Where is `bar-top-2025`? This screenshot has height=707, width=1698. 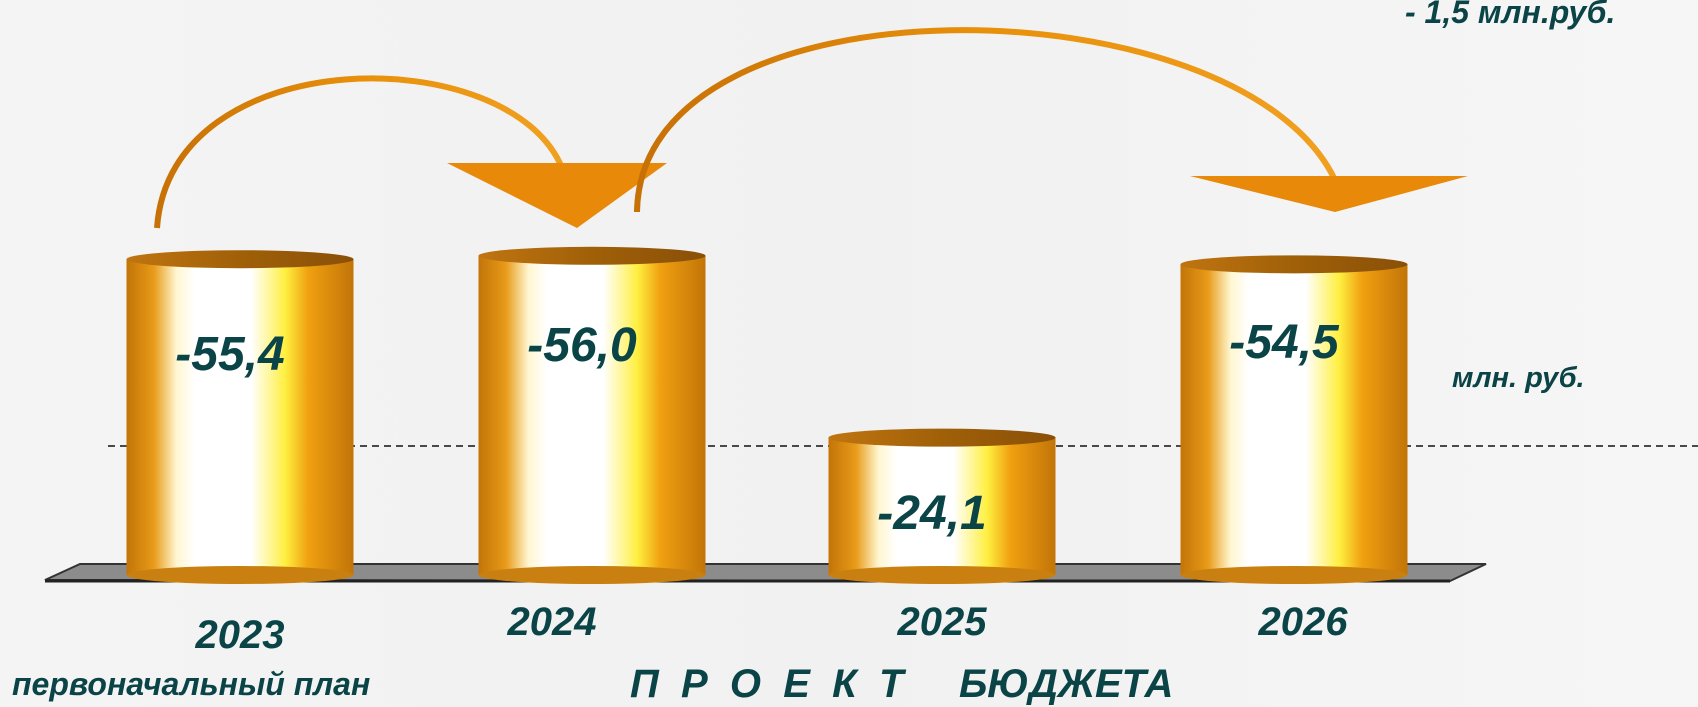 bar-top-2025 is located at coordinates (942, 438).